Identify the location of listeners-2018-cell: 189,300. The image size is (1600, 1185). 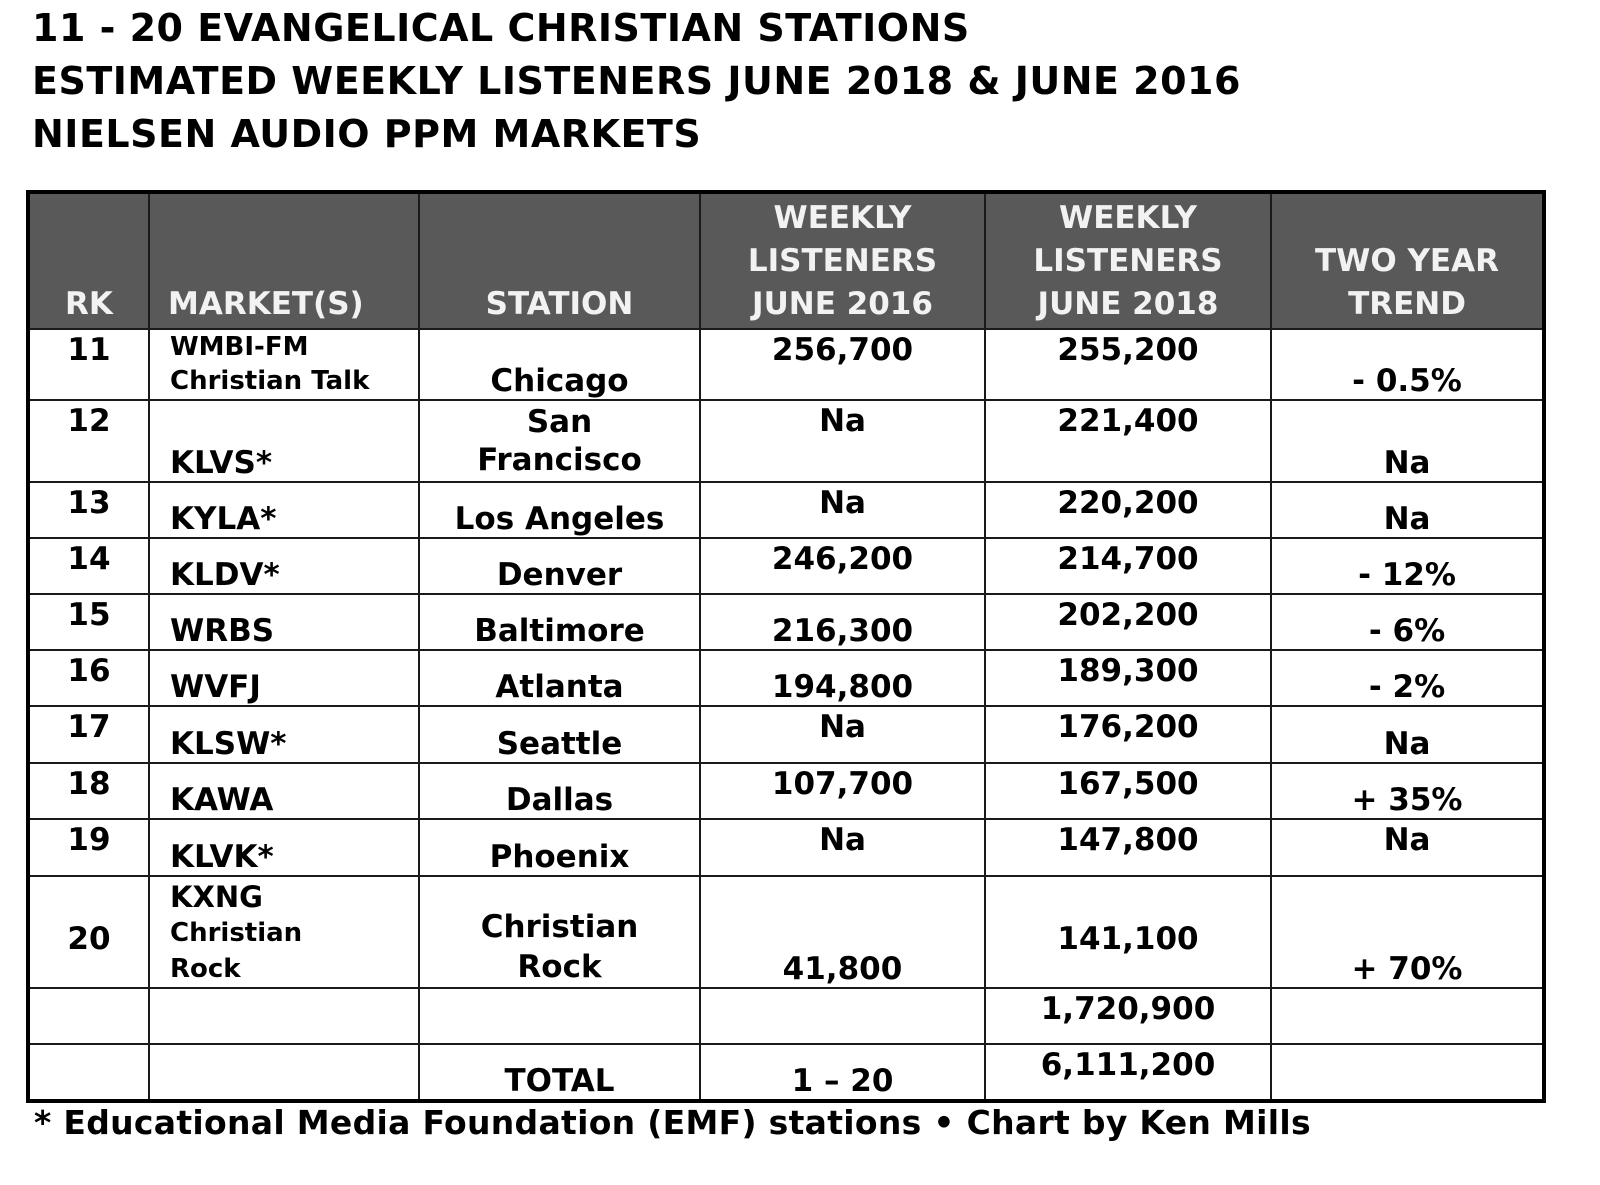
(1128, 678).